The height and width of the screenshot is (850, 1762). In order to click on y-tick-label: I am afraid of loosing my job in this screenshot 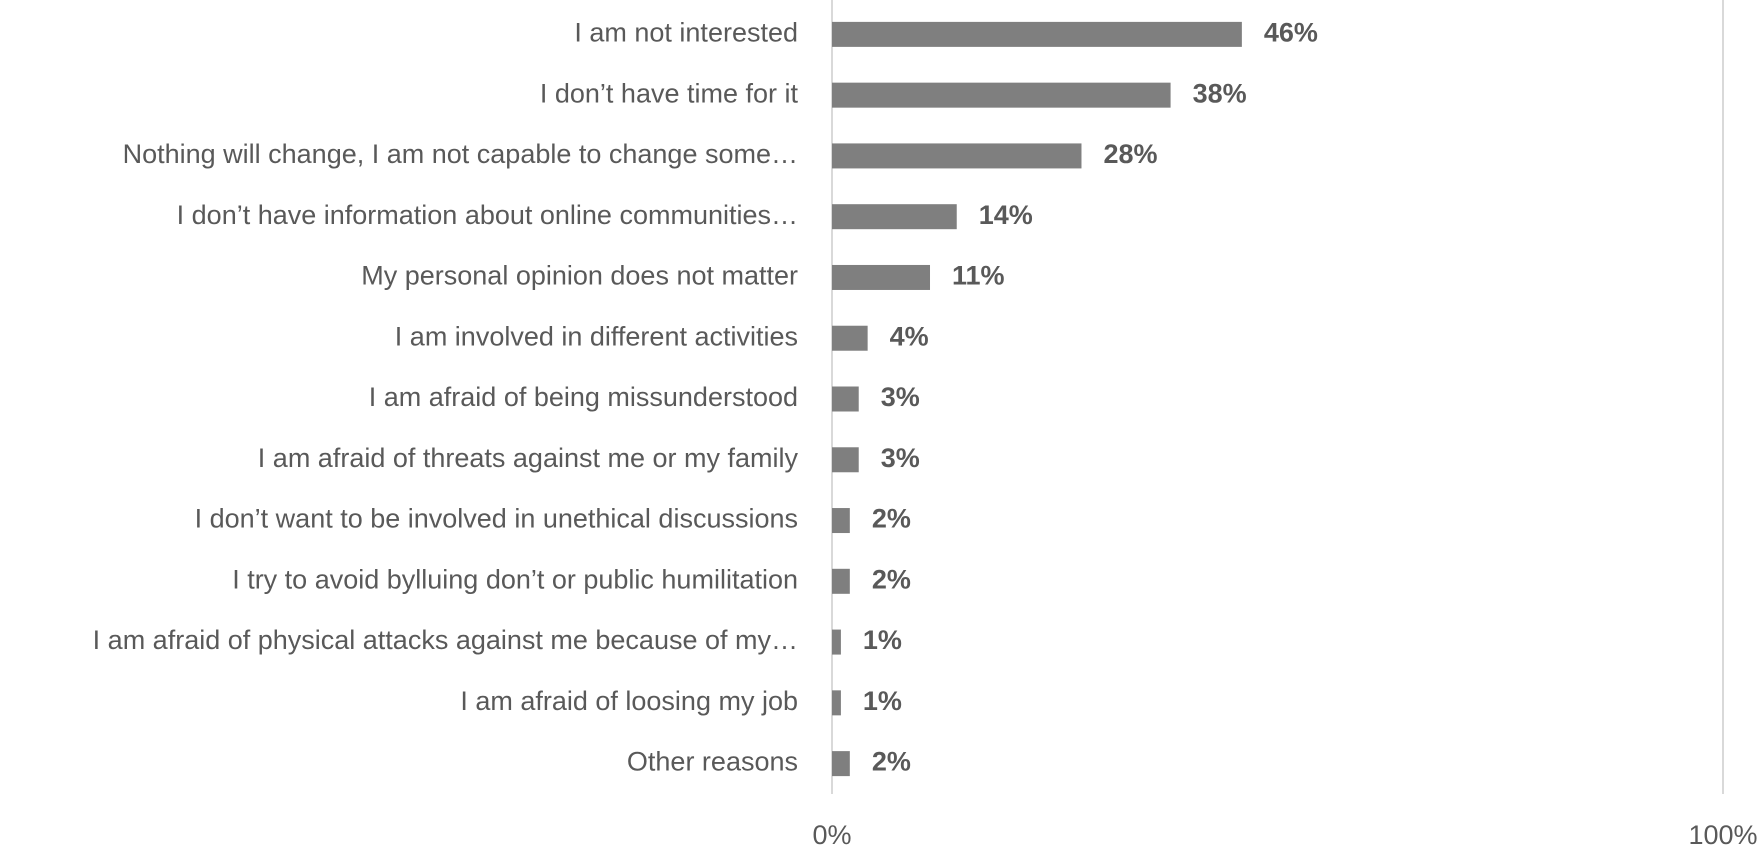, I will do `click(629, 701)`.